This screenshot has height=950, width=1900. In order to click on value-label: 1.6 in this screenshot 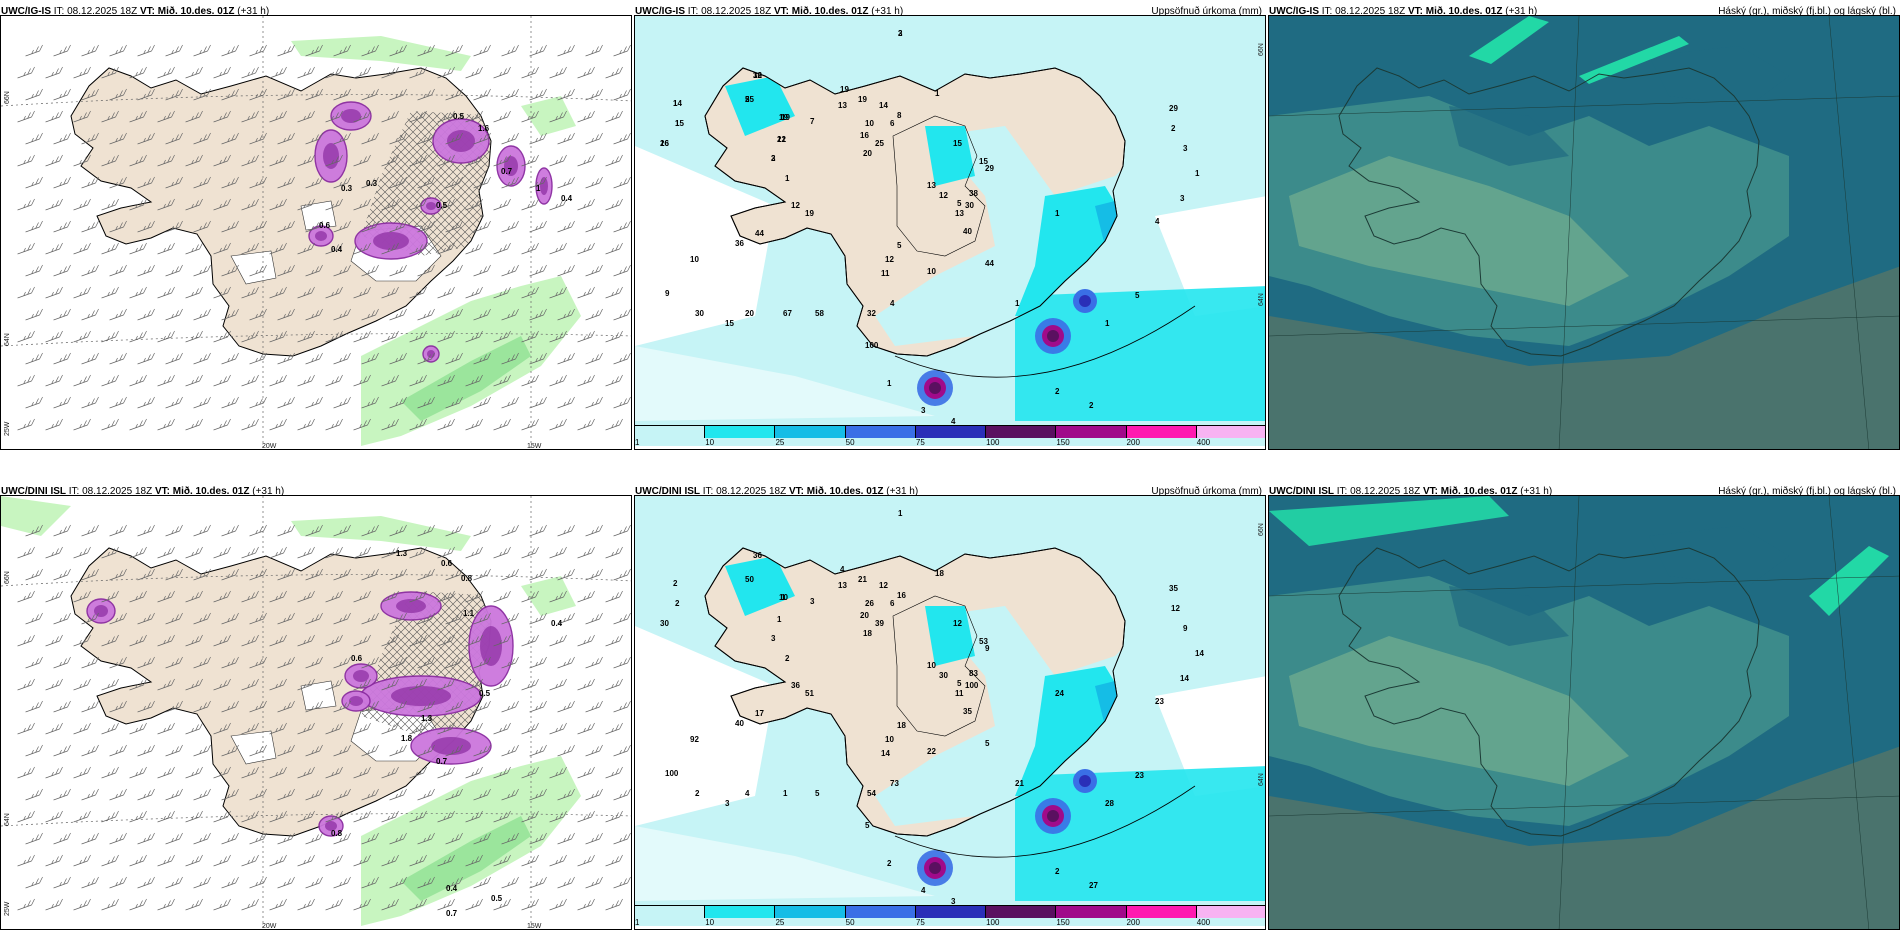, I will do `click(484, 128)`.